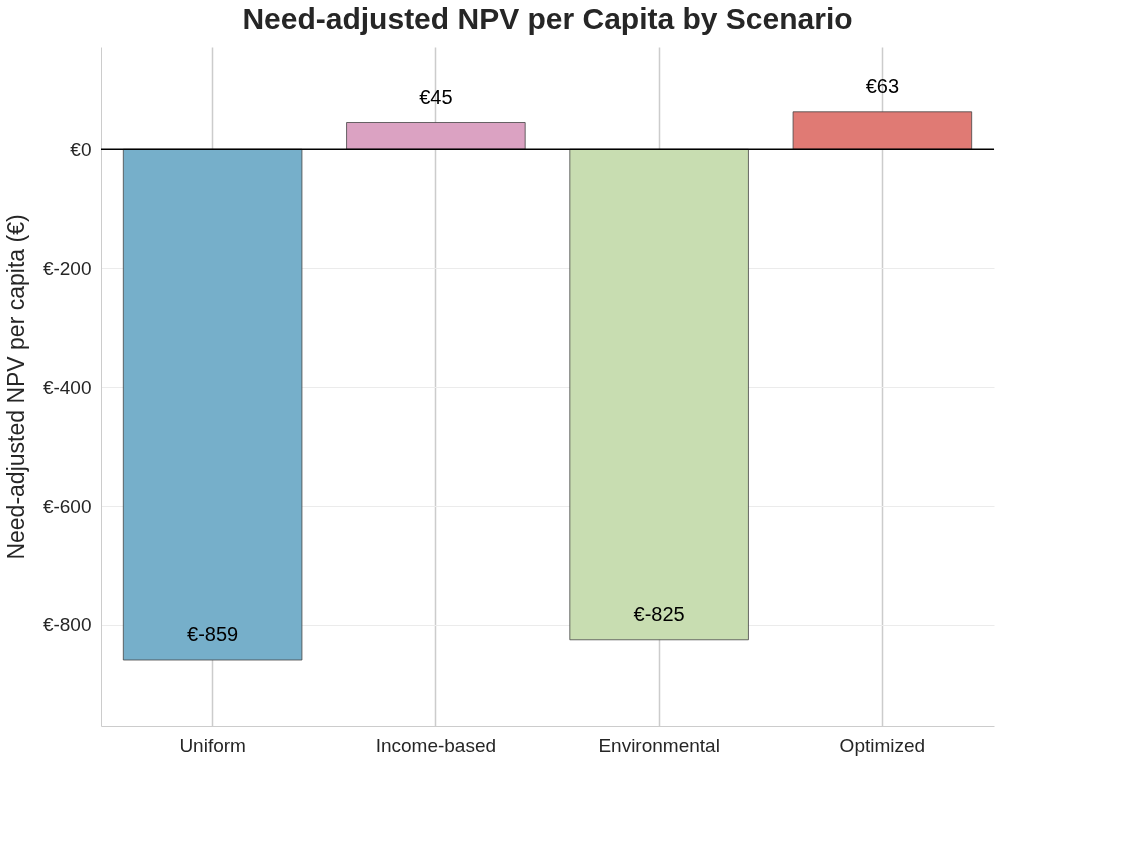 This screenshot has width=1137, height=866. I want to click on data-label: €45, so click(436, 96).